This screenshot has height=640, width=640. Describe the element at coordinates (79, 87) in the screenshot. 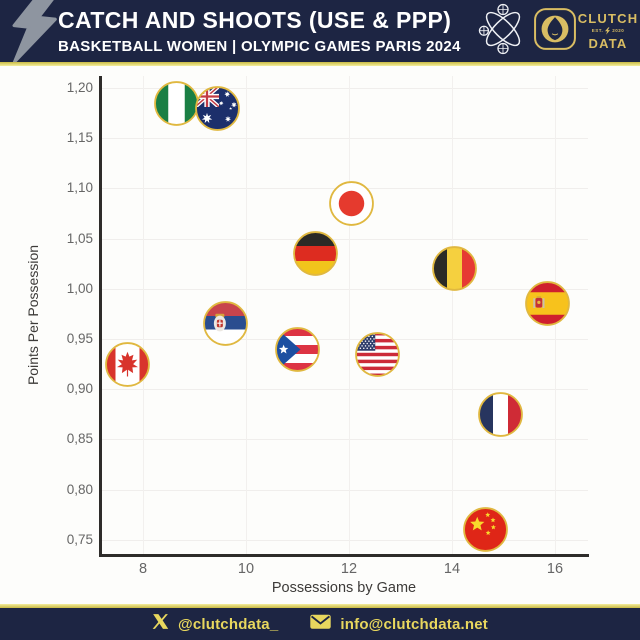

I see `y-tick-label: 1,20` at that location.